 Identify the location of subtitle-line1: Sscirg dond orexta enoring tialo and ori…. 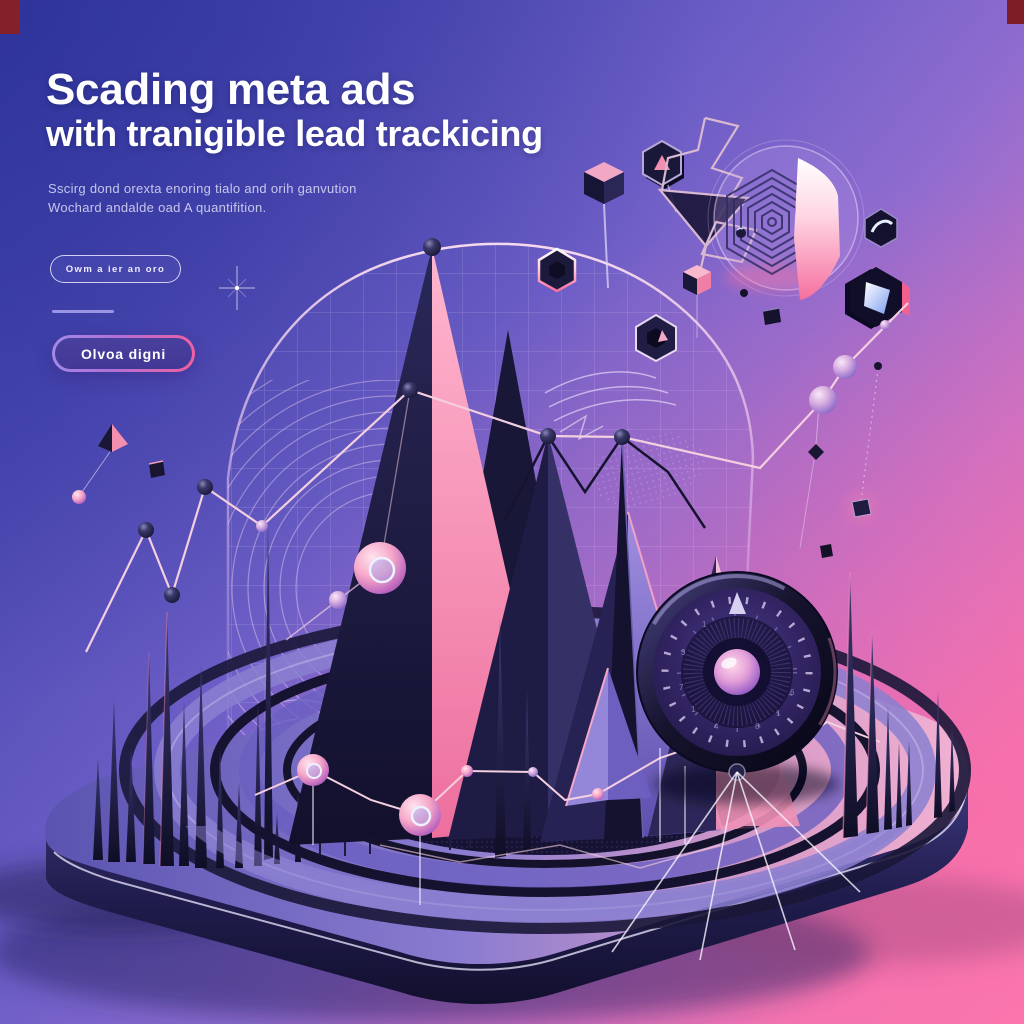
(202, 189).